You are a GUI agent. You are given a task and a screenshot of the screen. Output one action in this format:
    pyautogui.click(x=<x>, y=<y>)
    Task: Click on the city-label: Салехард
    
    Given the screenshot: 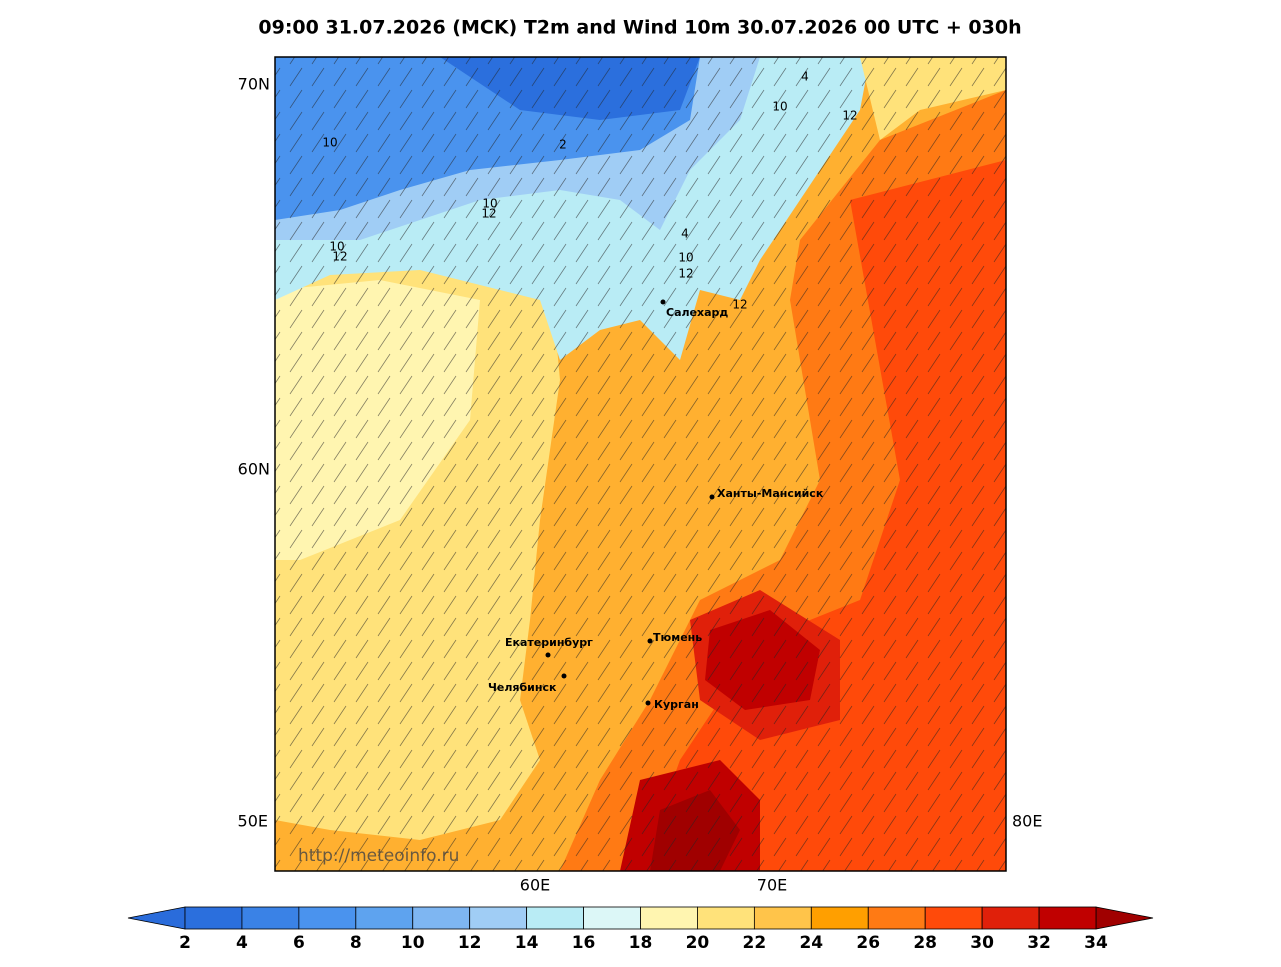 What is the action you would take?
    pyautogui.click(x=697, y=312)
    